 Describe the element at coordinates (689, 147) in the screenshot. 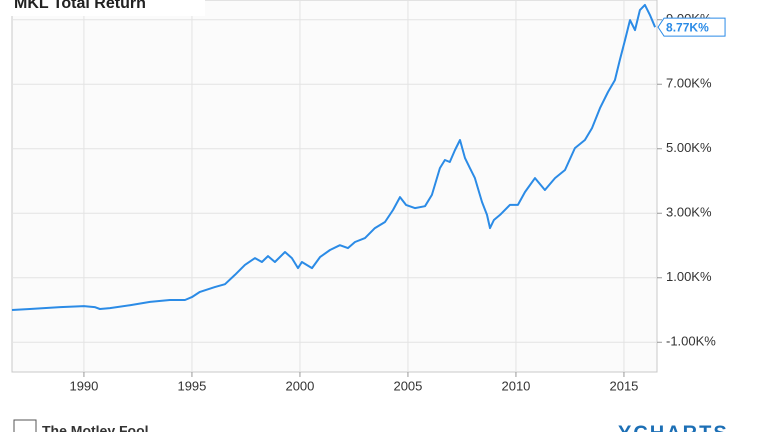

I see `y-tick-label: 5.00K%` at that location.